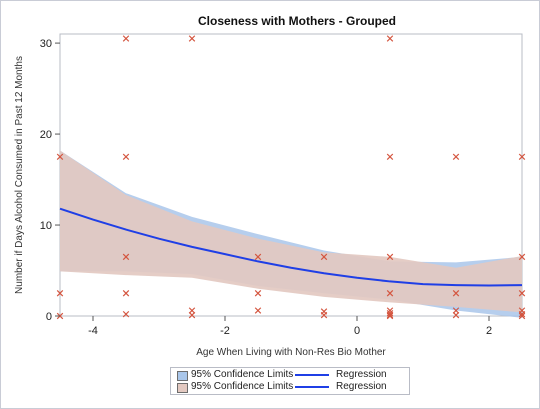 This screenshot has width=540, height=409. Describe the element at coordinates (242, 374) in the screenshot. I see `legend-band-label-1: 95% Confidence Limits` at that location.